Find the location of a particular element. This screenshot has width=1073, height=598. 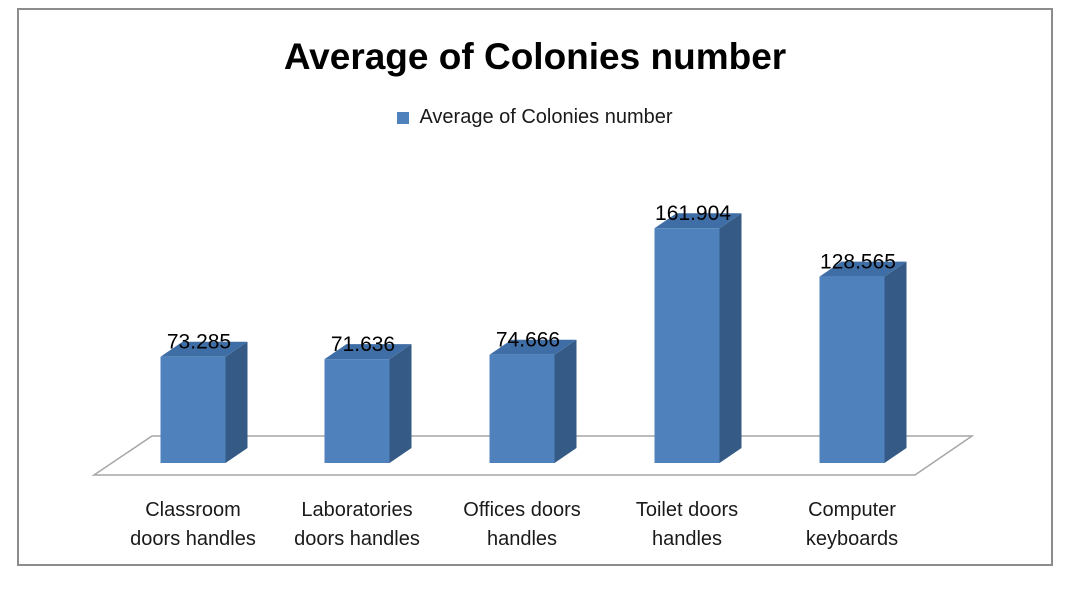

category-label: Classroom is located at coordinates (193, 510).